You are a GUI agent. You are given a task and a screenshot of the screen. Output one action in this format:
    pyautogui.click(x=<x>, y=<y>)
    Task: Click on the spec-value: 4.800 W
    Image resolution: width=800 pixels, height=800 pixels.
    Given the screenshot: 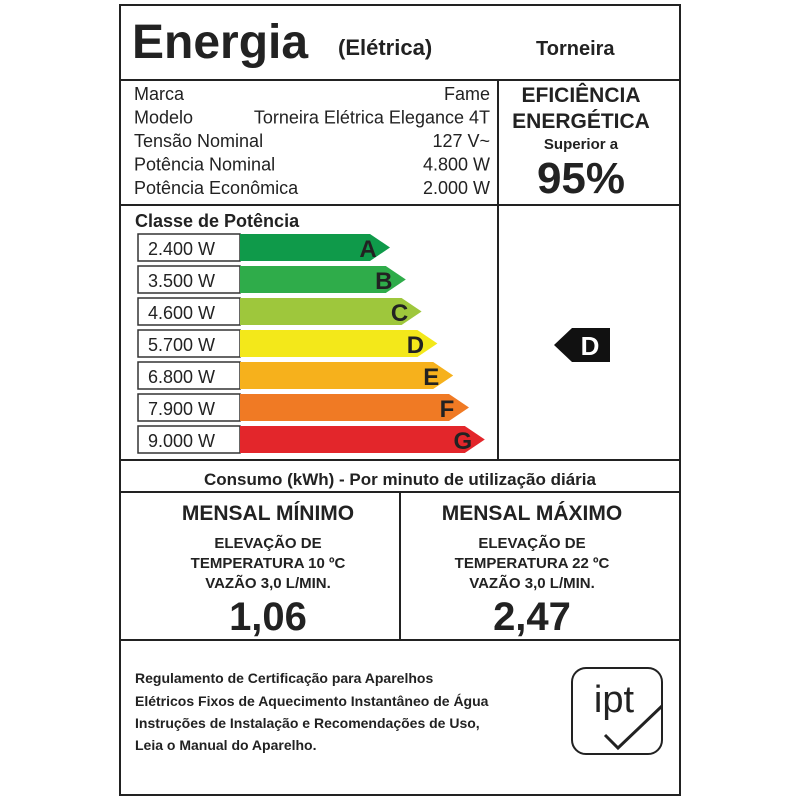 What is the action you would take?
    pyautogui.click(x=456, y=165)
    